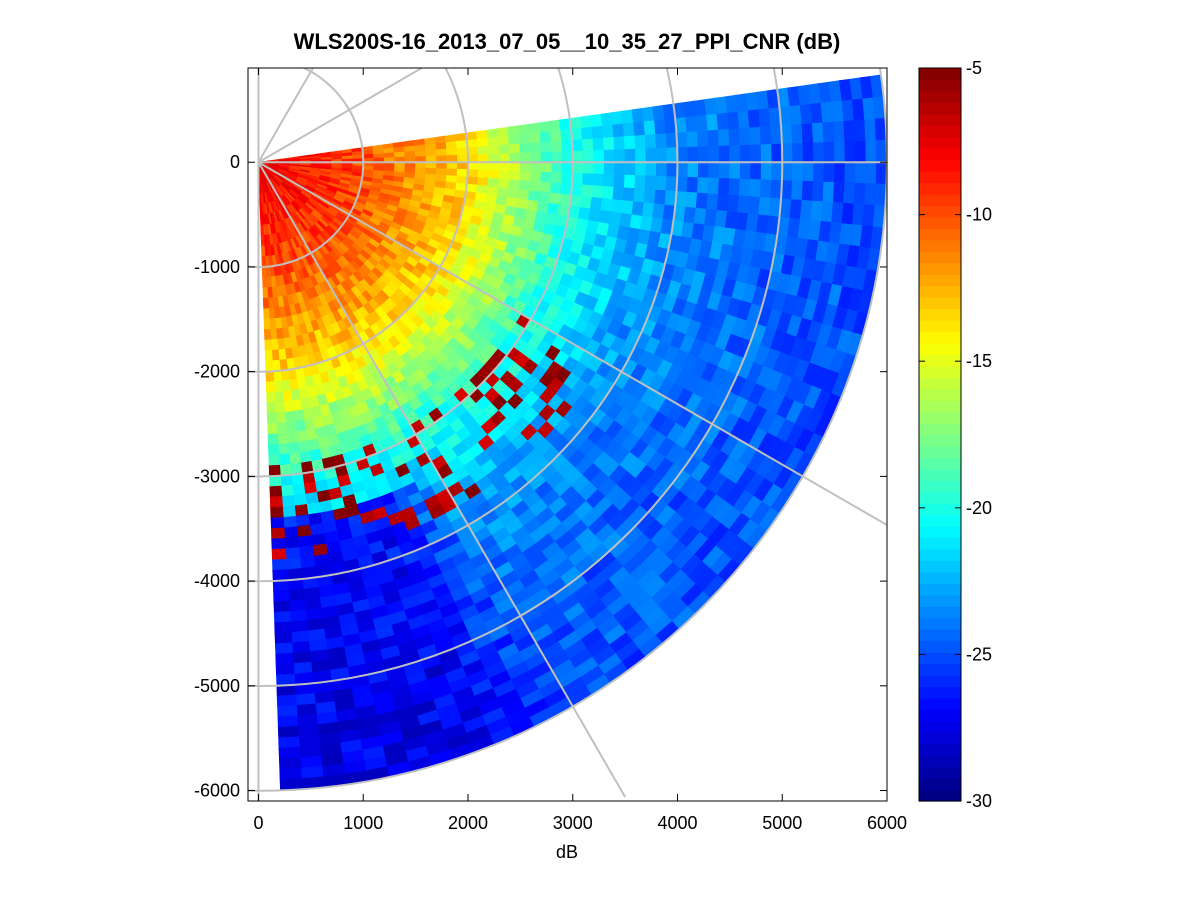  I want to click on y-tick-label: 0, so click(235, 162).